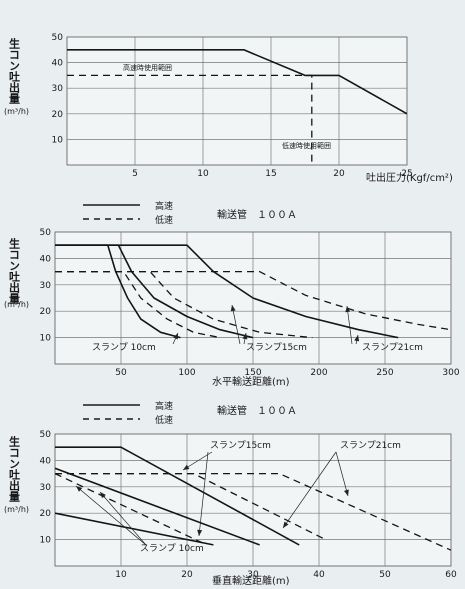 The height and width of the screenshot is (589, 465). I want to click on x-tick-label: 60, so click(451, 575).